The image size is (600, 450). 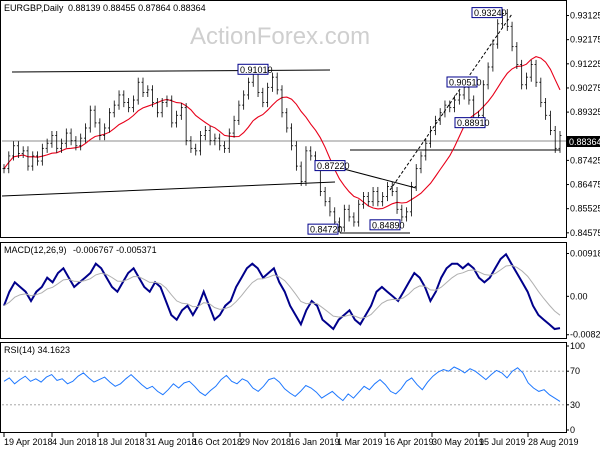 What do you see at coordinates (388, 225) in the screenshot?
I see `svg-text: 0.84890` at bounding box center [388, 225].